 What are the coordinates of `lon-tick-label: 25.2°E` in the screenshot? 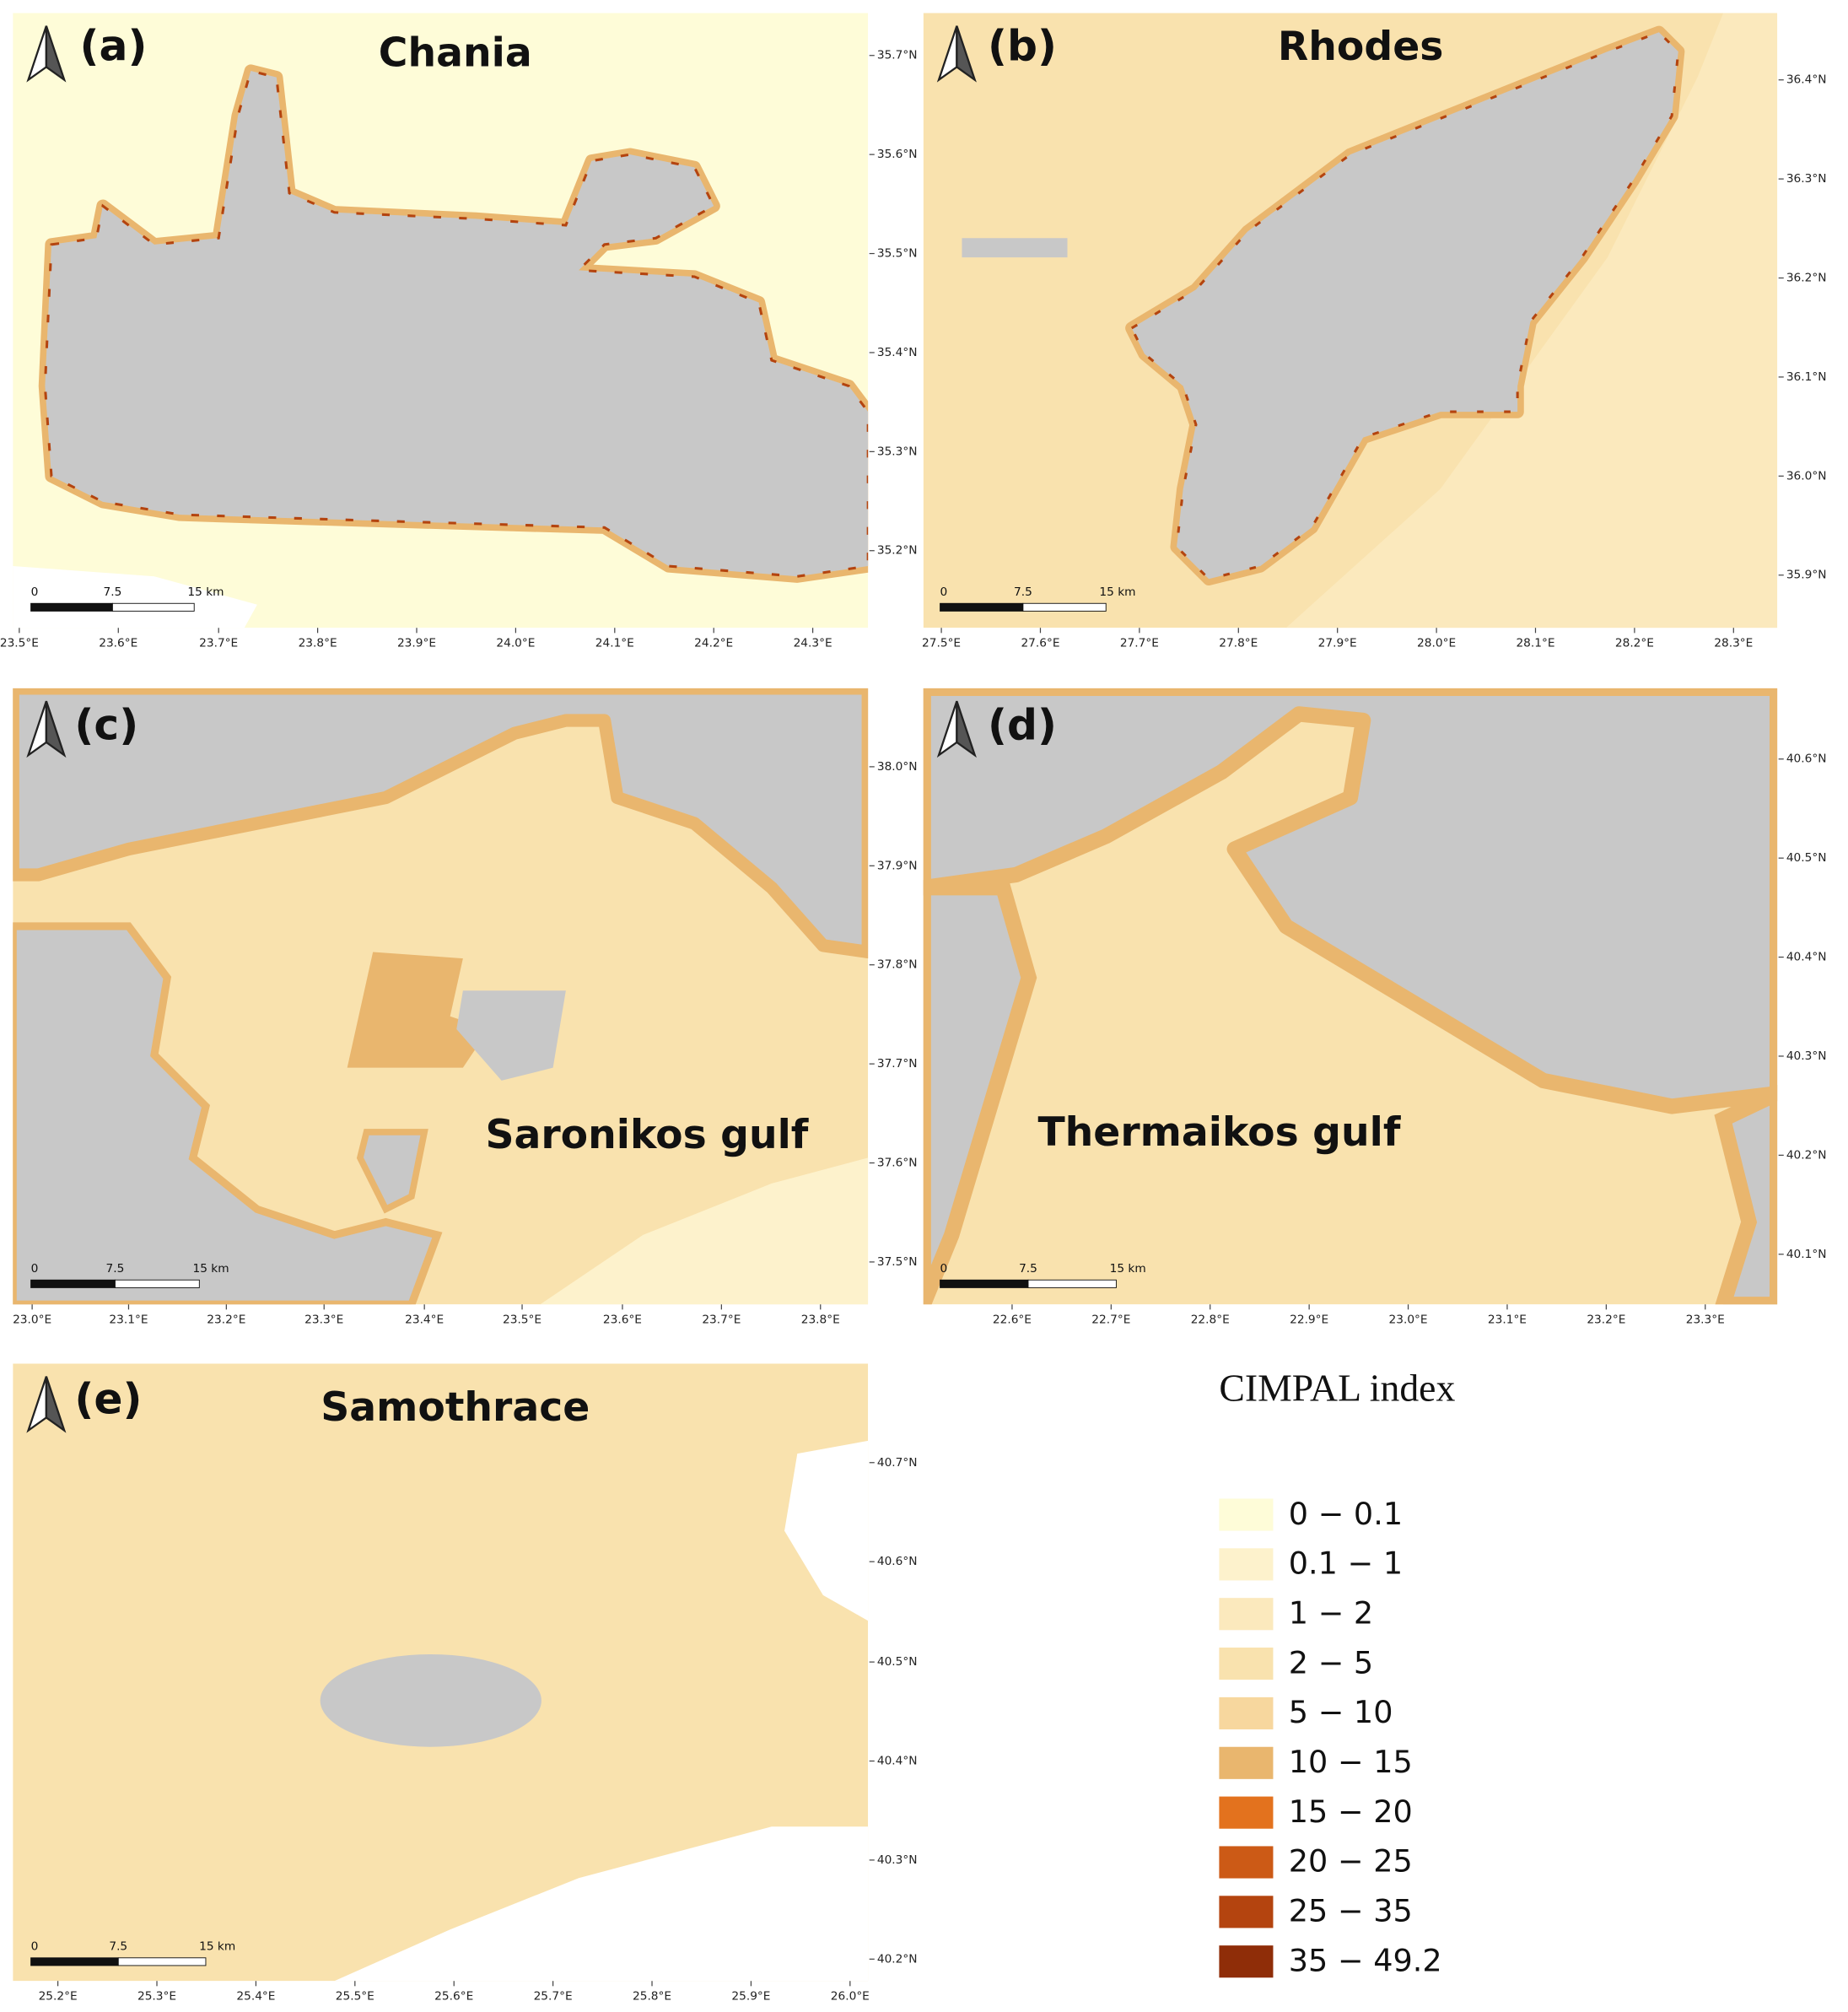 It's located at (58, 1997).